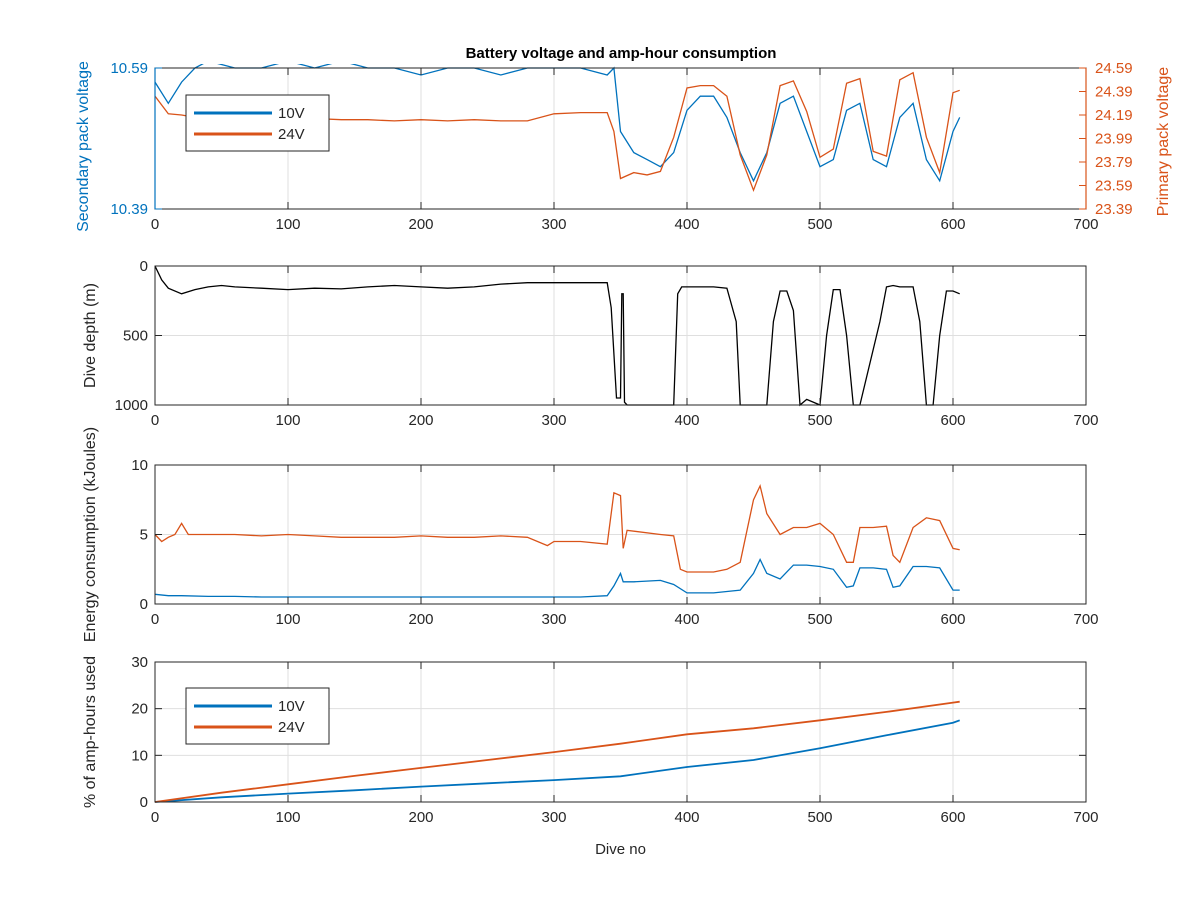  Describe the element at coordinates (131, 405) in the screenshot. I see `y-tick-label: 1000` at that location.